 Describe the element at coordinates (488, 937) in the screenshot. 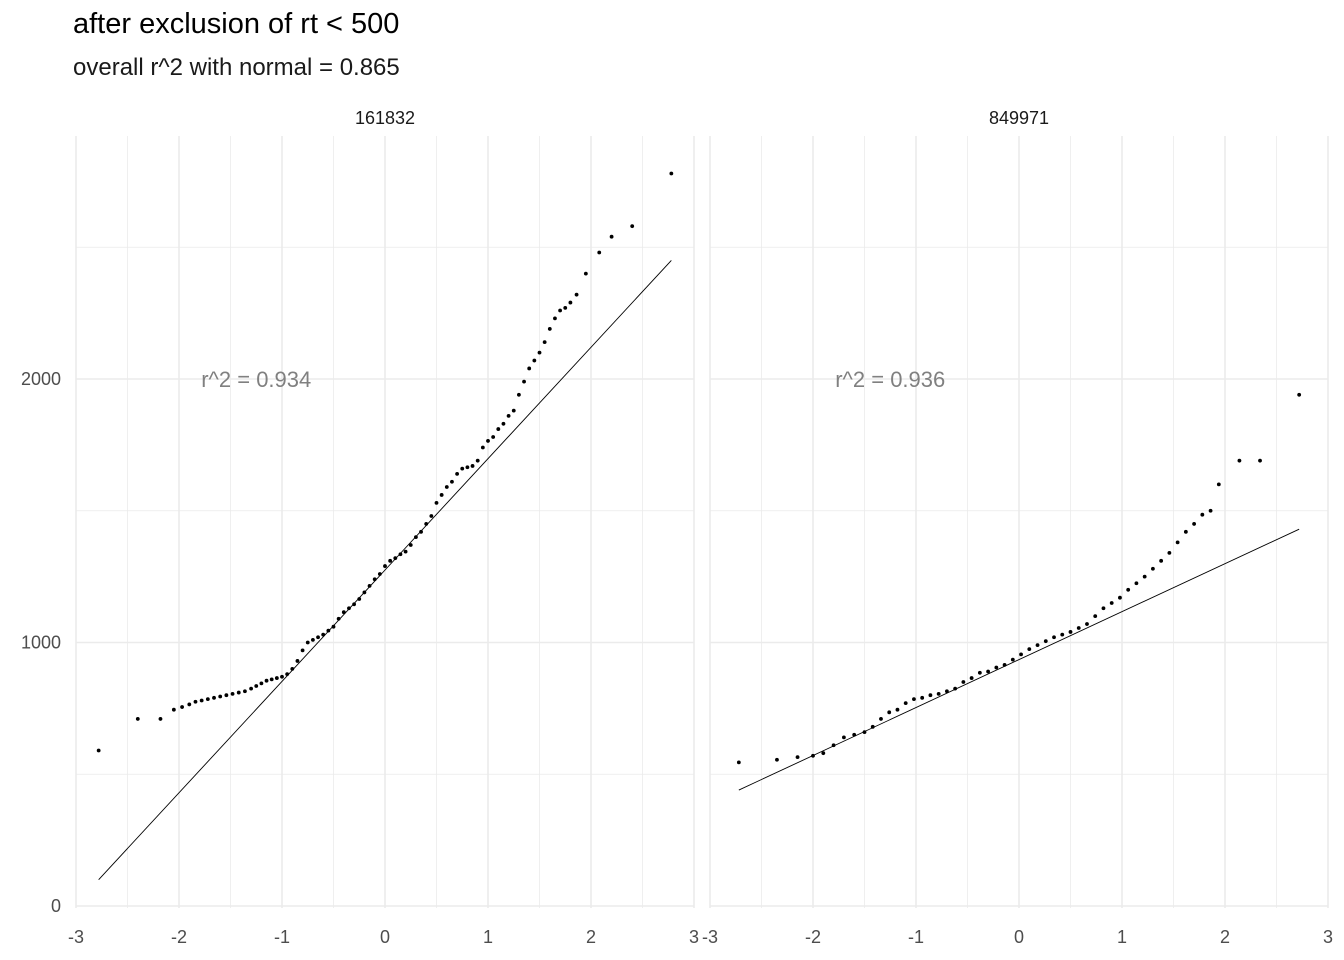

I see `x-tick-label: 1` at that location.